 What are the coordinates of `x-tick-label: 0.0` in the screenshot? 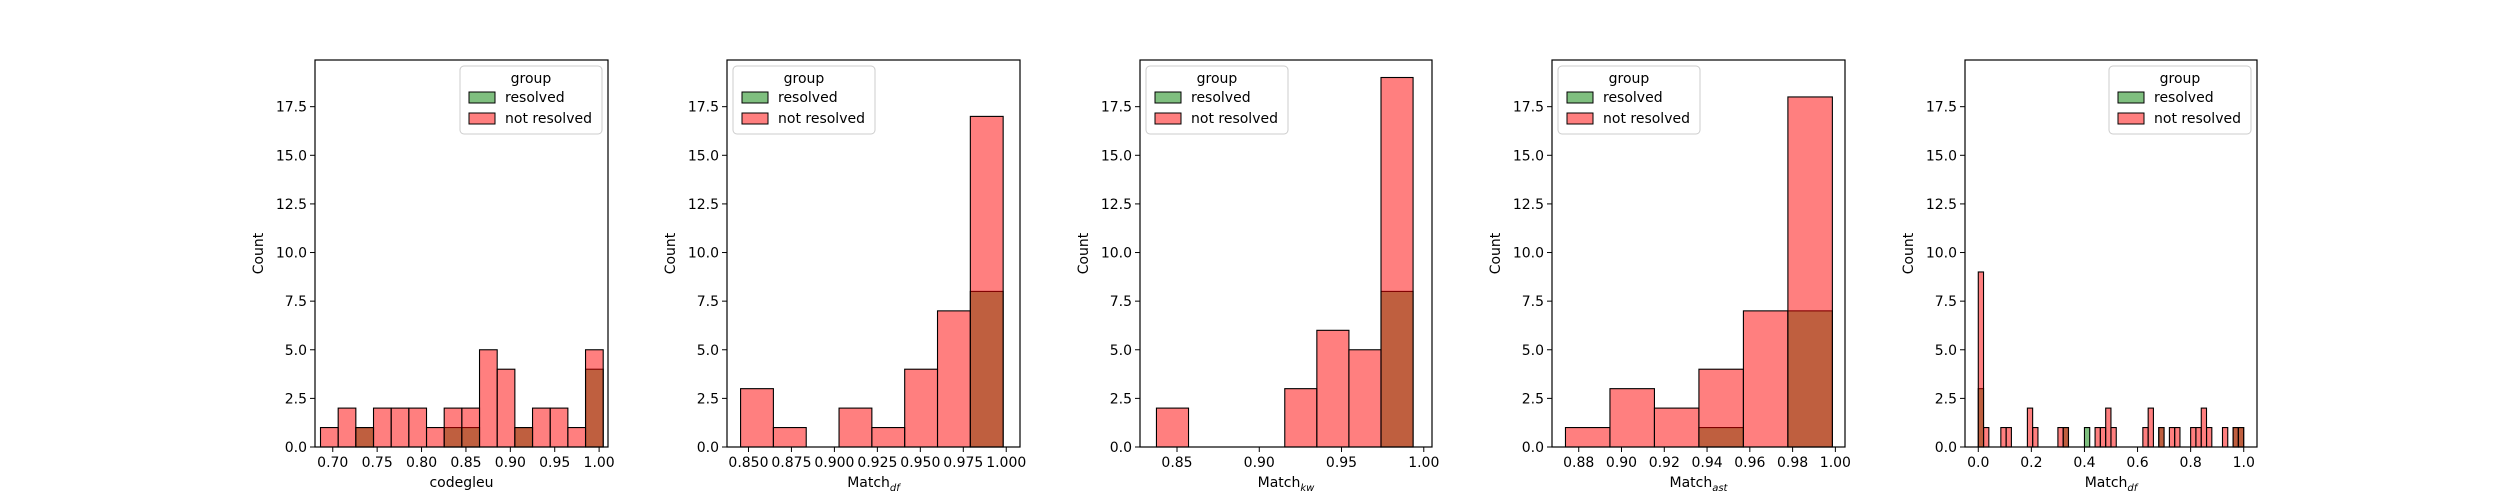 It's located at (1978, 463).